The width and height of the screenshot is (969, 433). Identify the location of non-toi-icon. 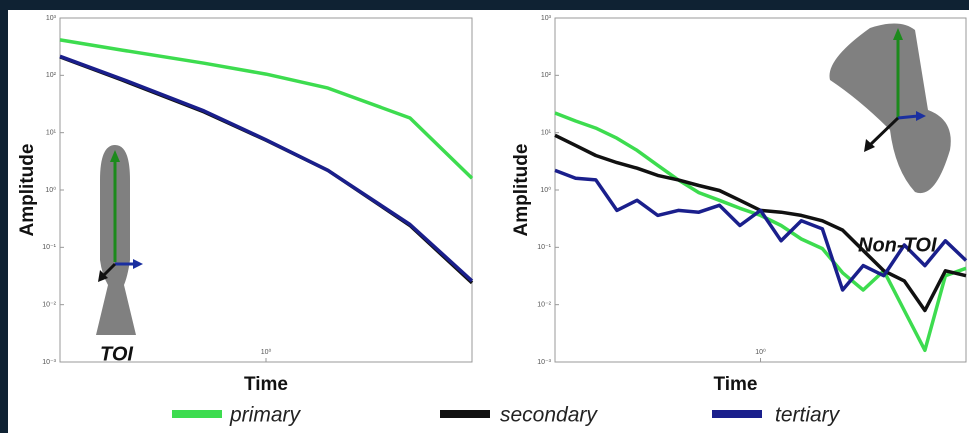
(890, 108).